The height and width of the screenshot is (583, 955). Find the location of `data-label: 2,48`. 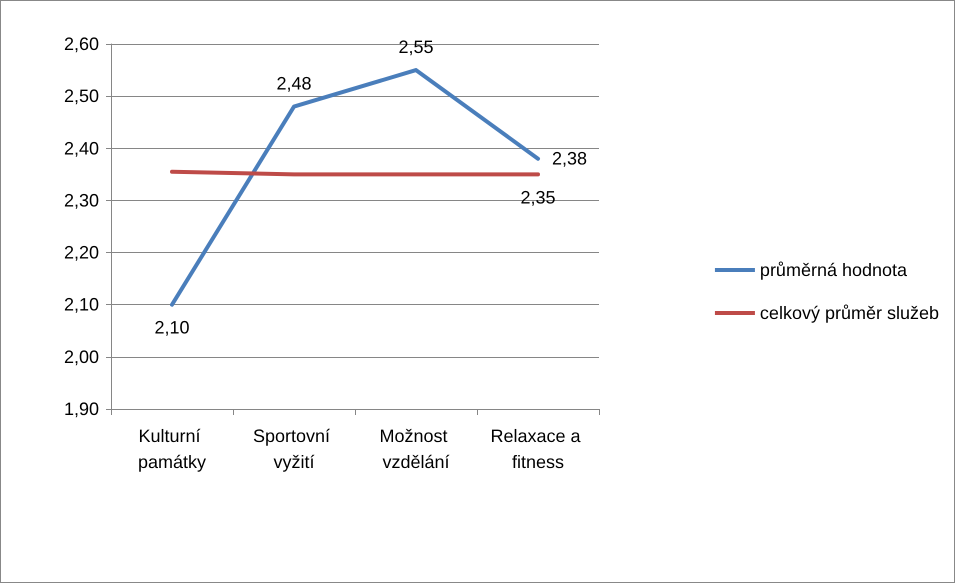

data-label: 2,48 is located at coordinates (294, 84).